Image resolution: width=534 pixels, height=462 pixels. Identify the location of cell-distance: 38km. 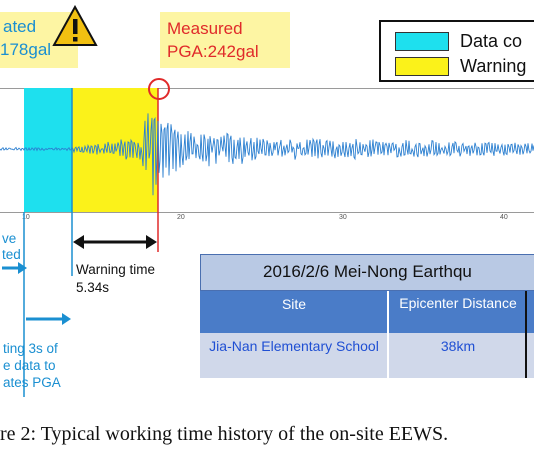
(458, 346).